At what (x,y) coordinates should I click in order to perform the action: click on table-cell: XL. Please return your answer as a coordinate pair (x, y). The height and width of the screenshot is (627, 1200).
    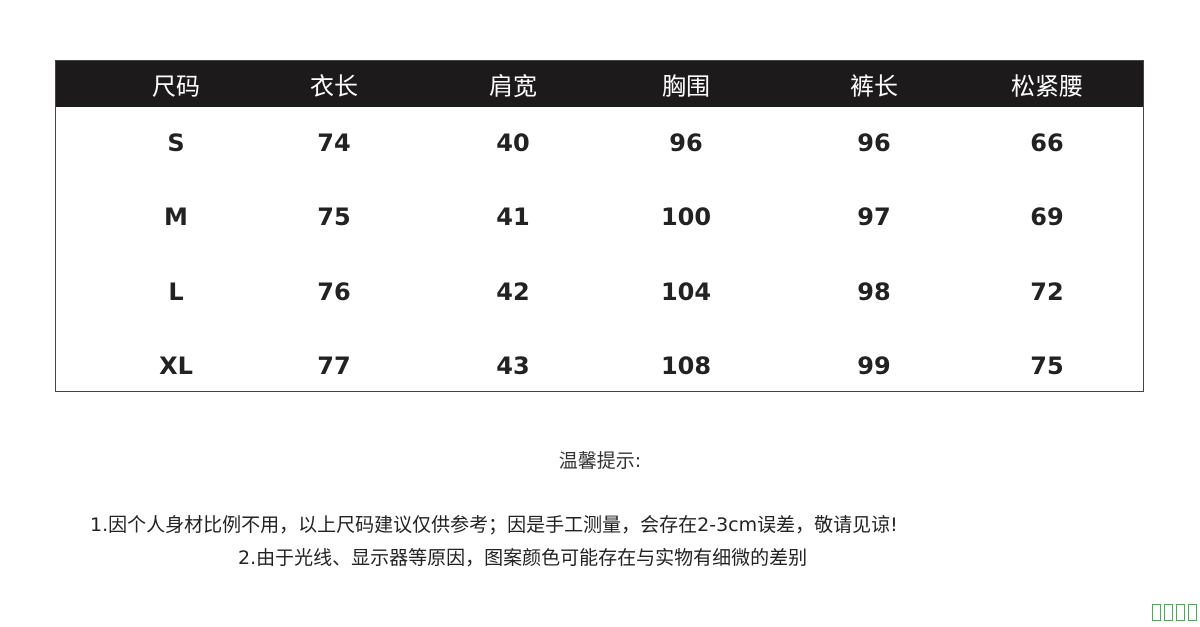
    Looking at the image, I should click on (176, 366).